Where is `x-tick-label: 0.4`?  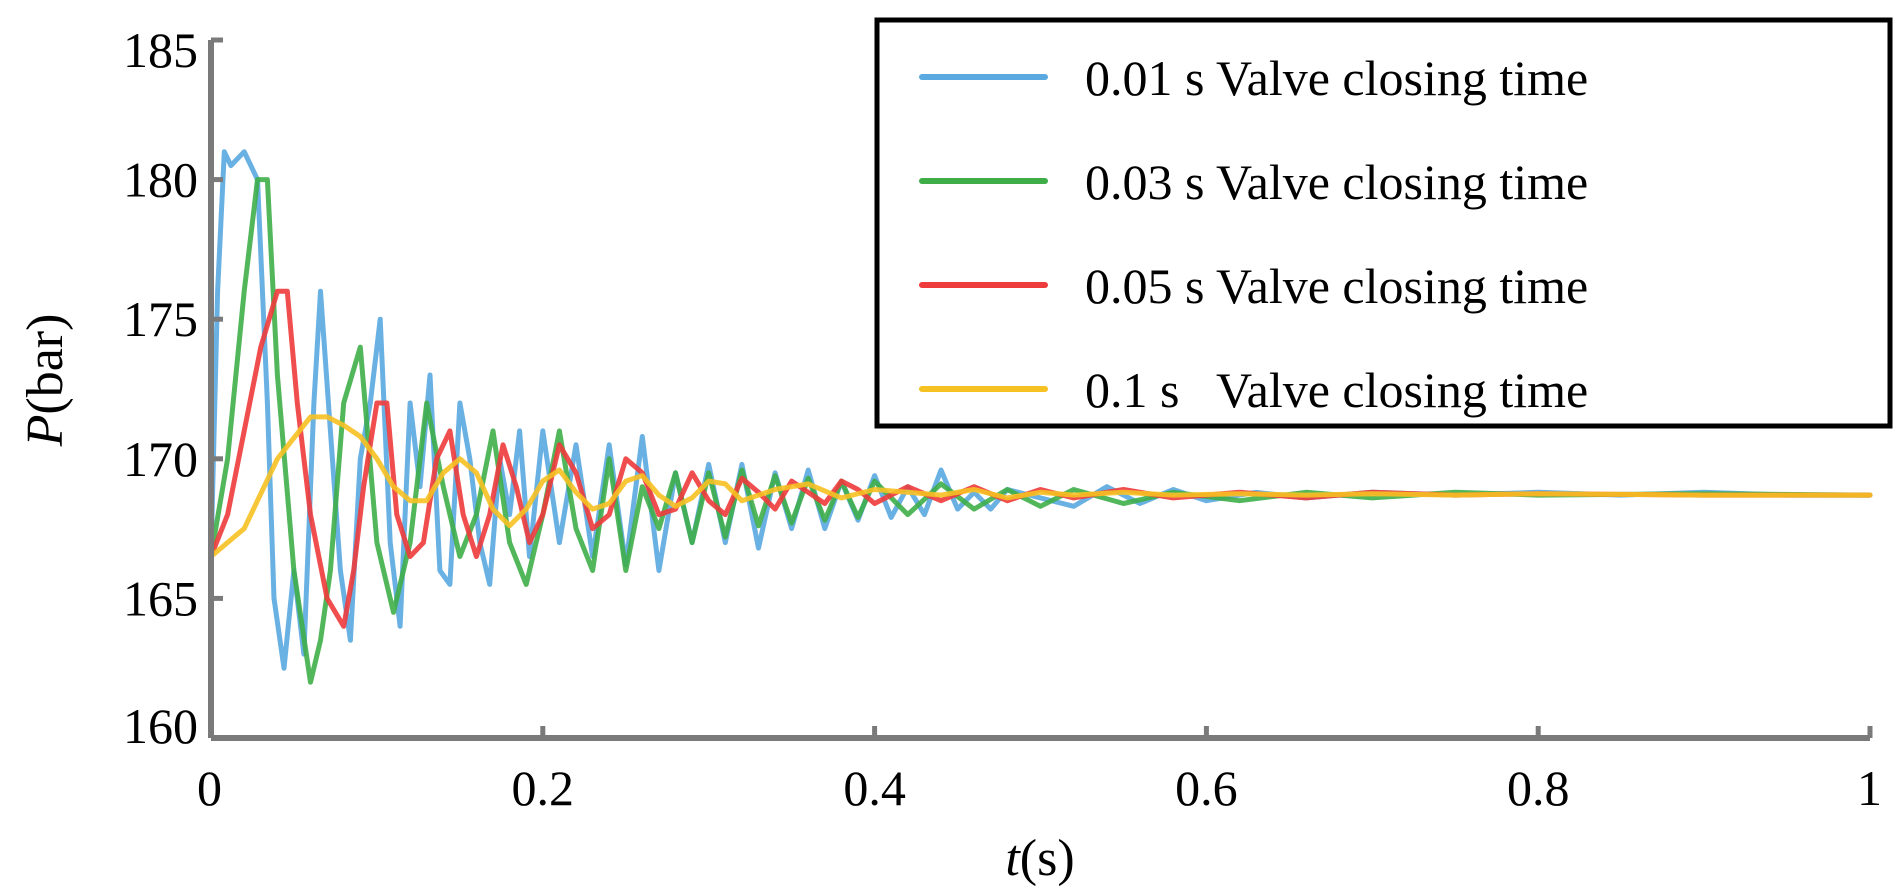 x-tick-label: 0.4 is located at coordinates (874, 788).